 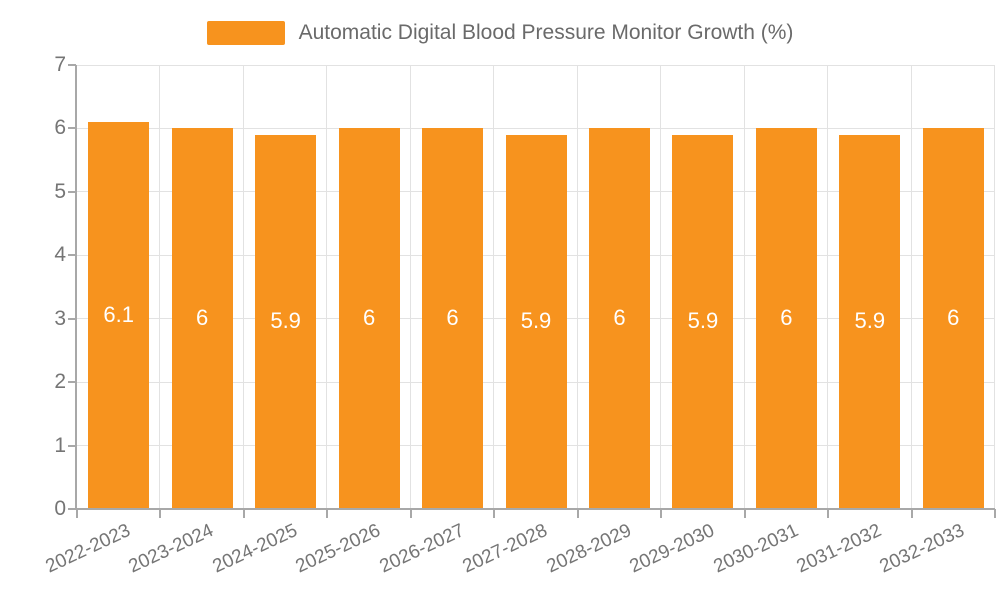 I want to click on x-tick-label: 2032-2033, so click(x=922, y=549).